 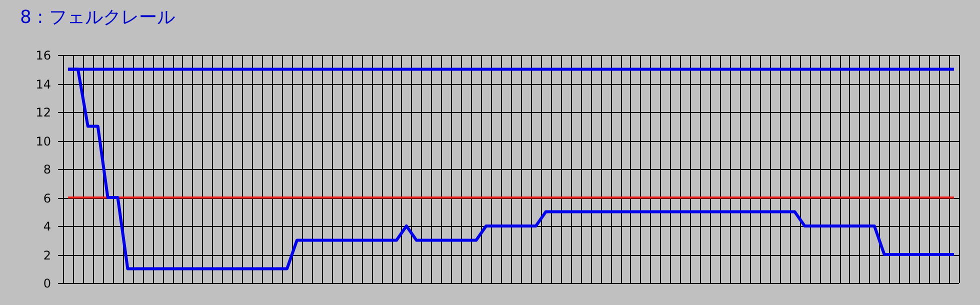 I want to click on title: 8 : フェルクレール, so click(x=97, y=17).